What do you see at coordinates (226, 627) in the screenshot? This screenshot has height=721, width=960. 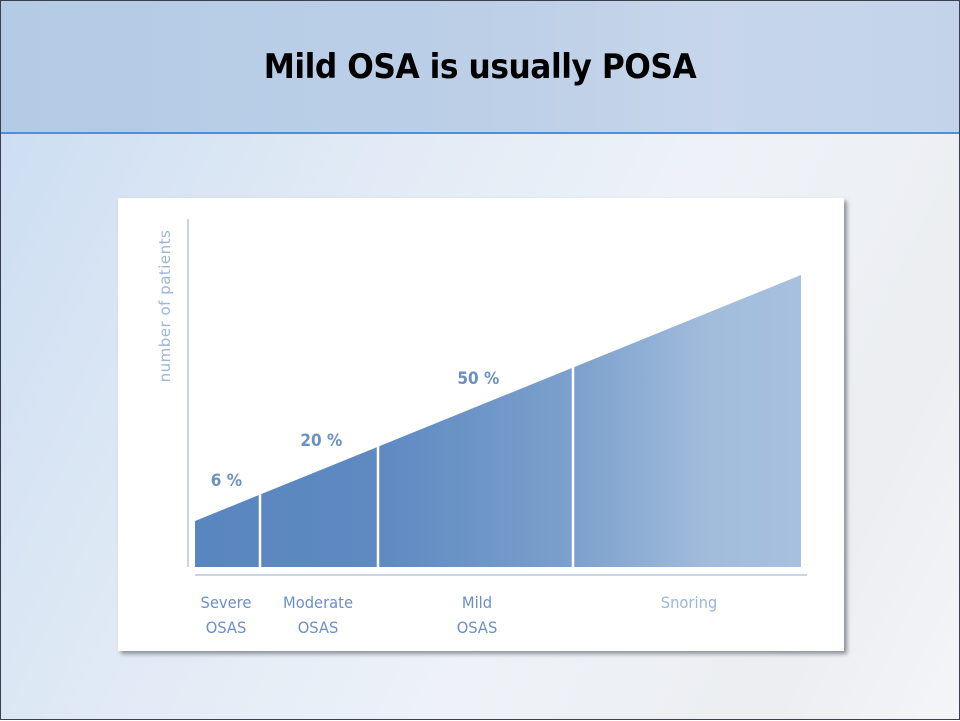 I see `category-severe-line2: OSAS` at bounding box center [226, 627].